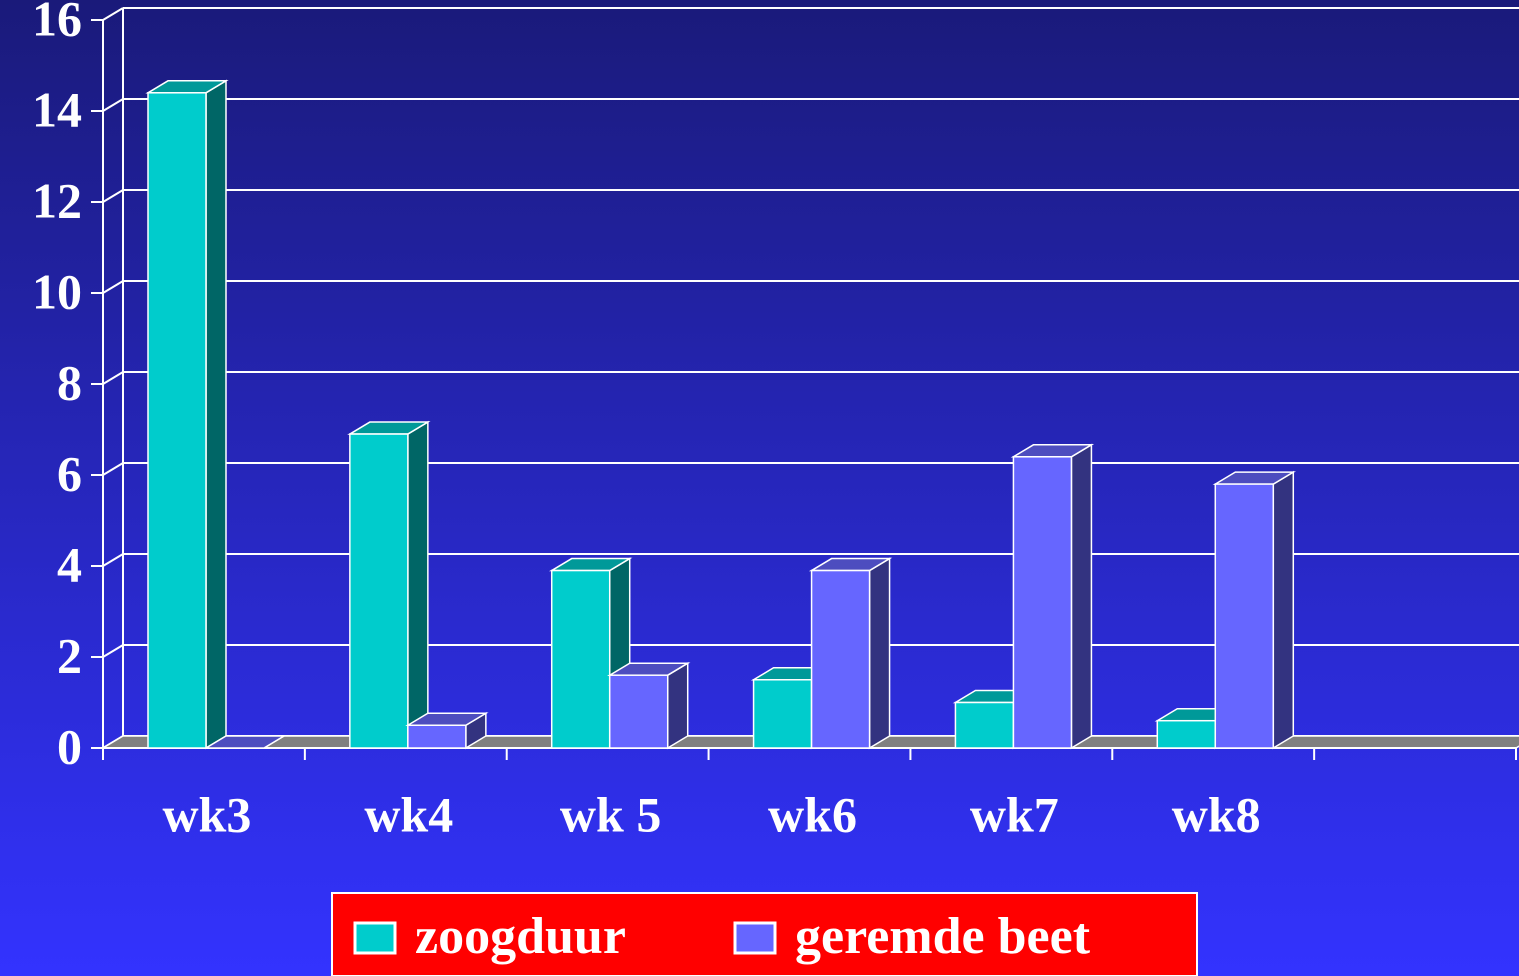 This screenshot has width=1519, height=976. Describe the element at coordinates (69, 746) in the screenshot. I see `y-tick-label: 0` at that location.